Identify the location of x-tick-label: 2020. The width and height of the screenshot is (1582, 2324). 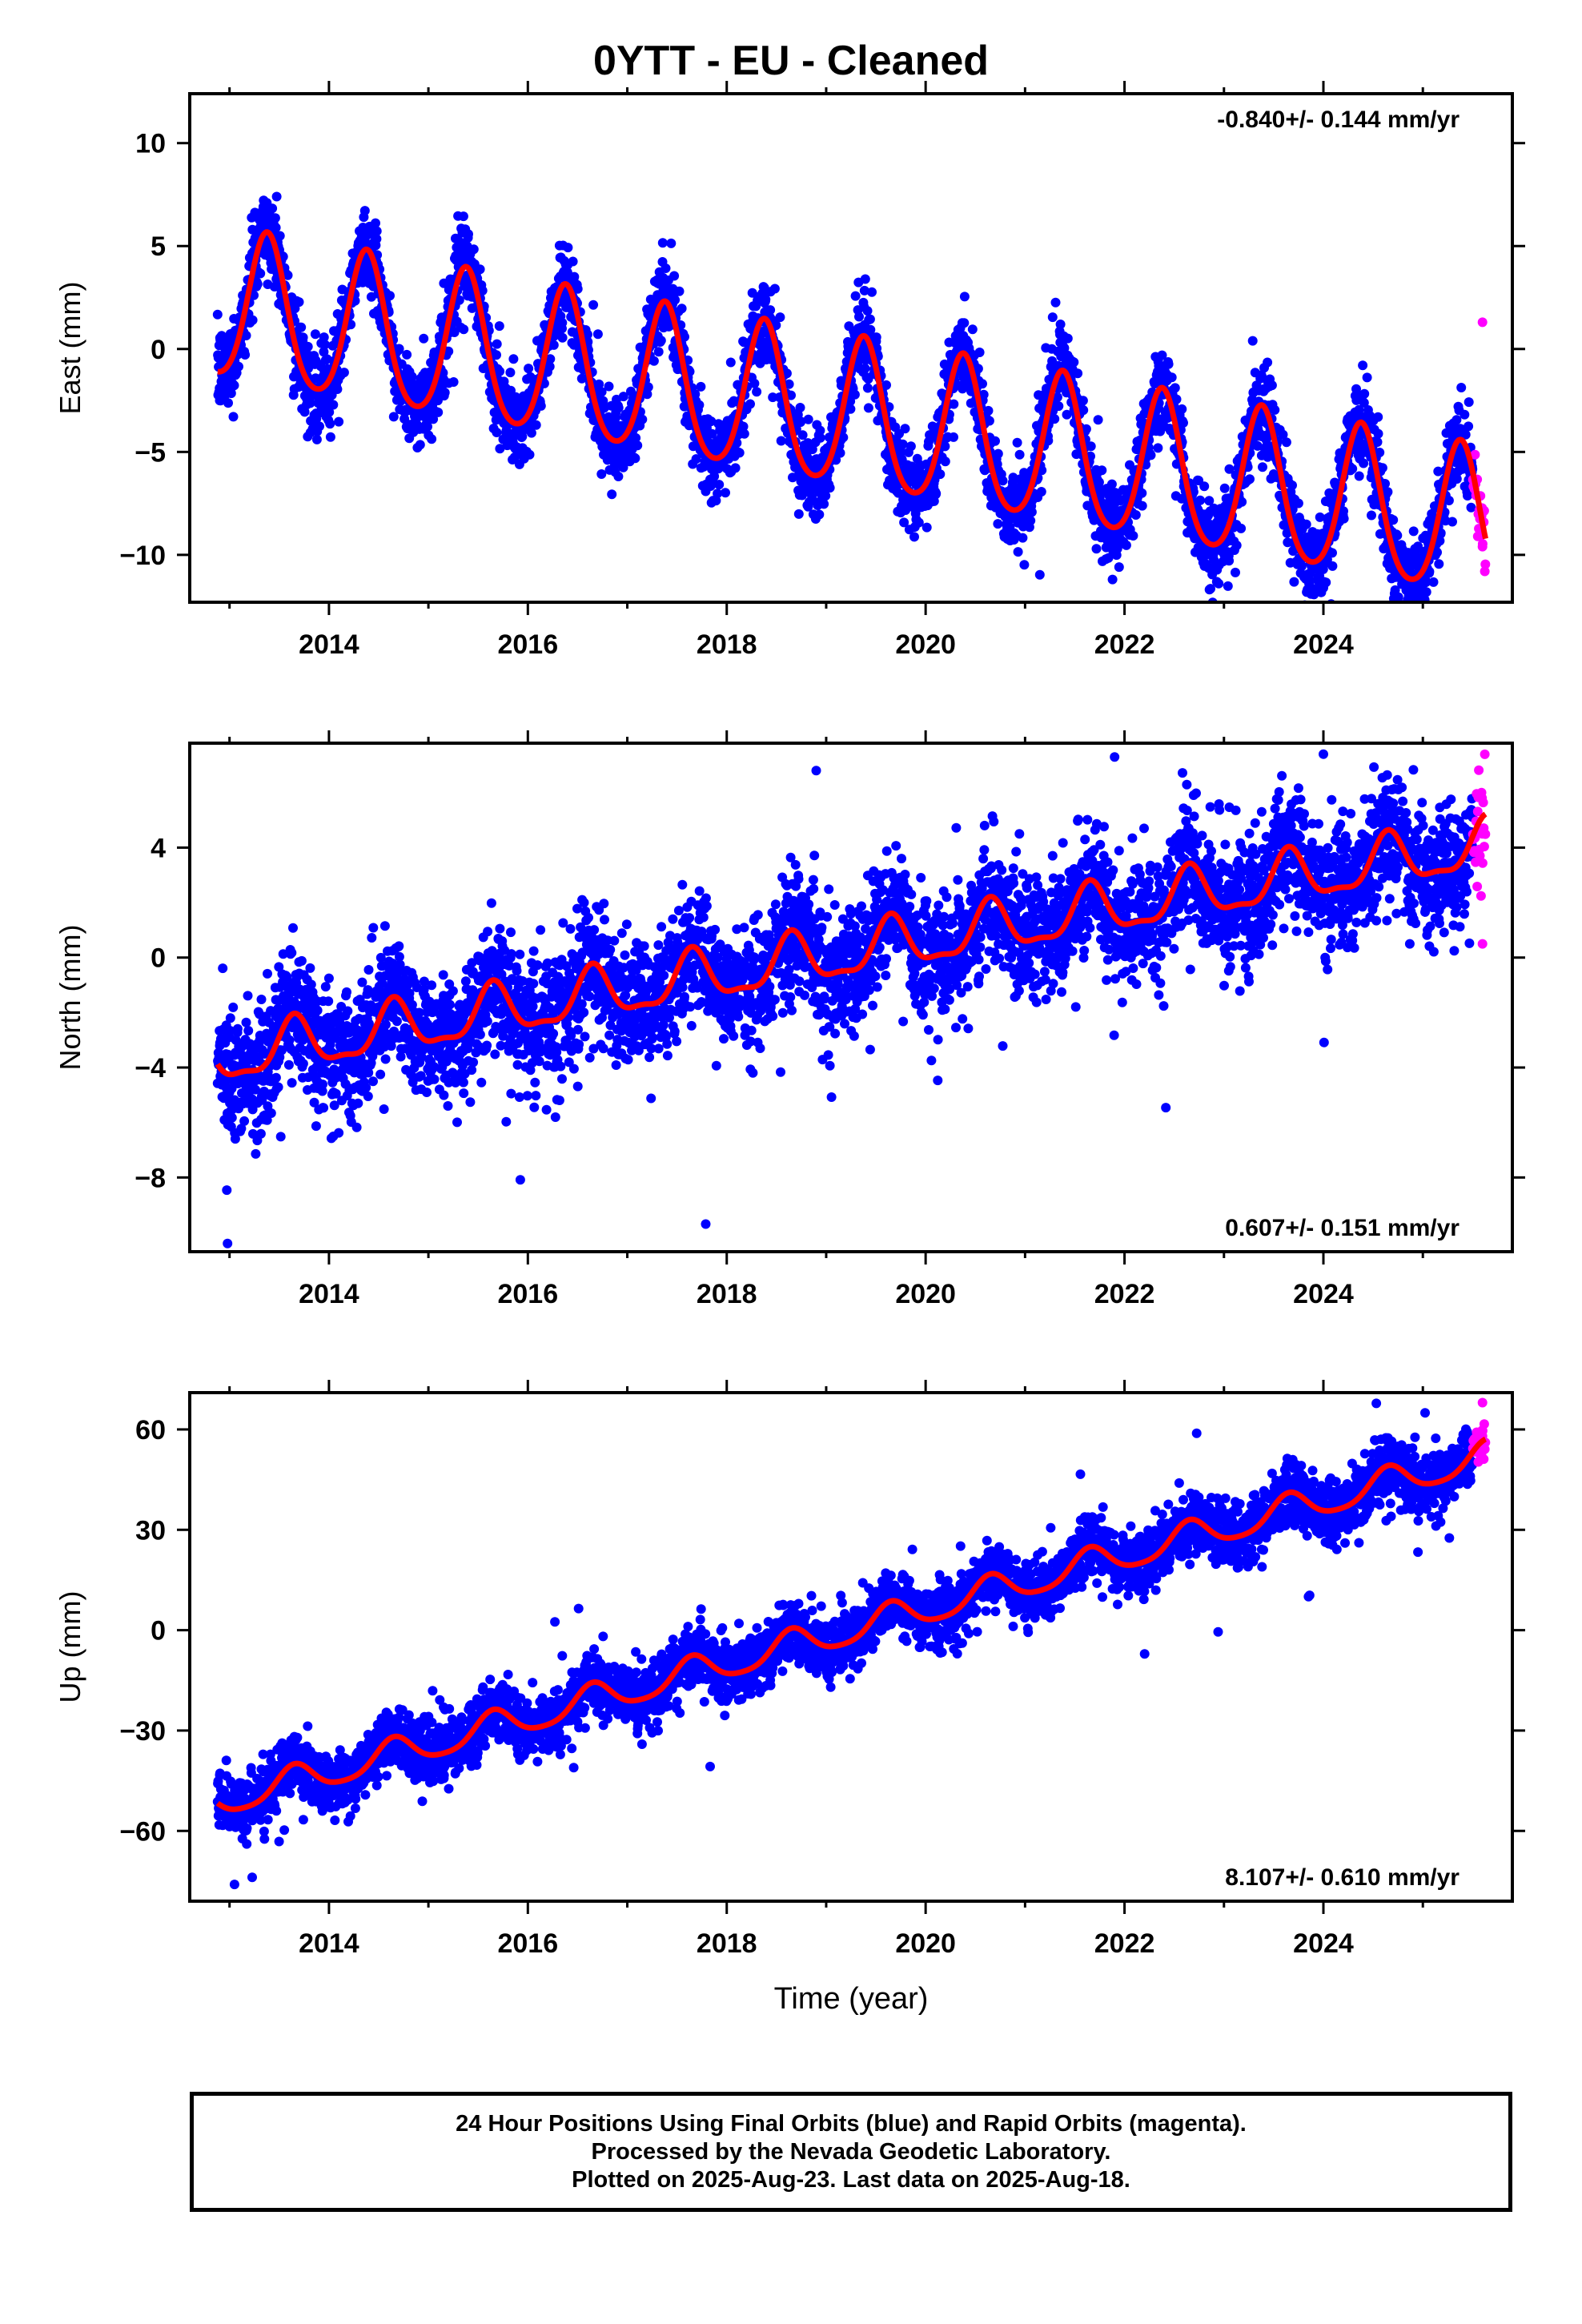
(926, 644).